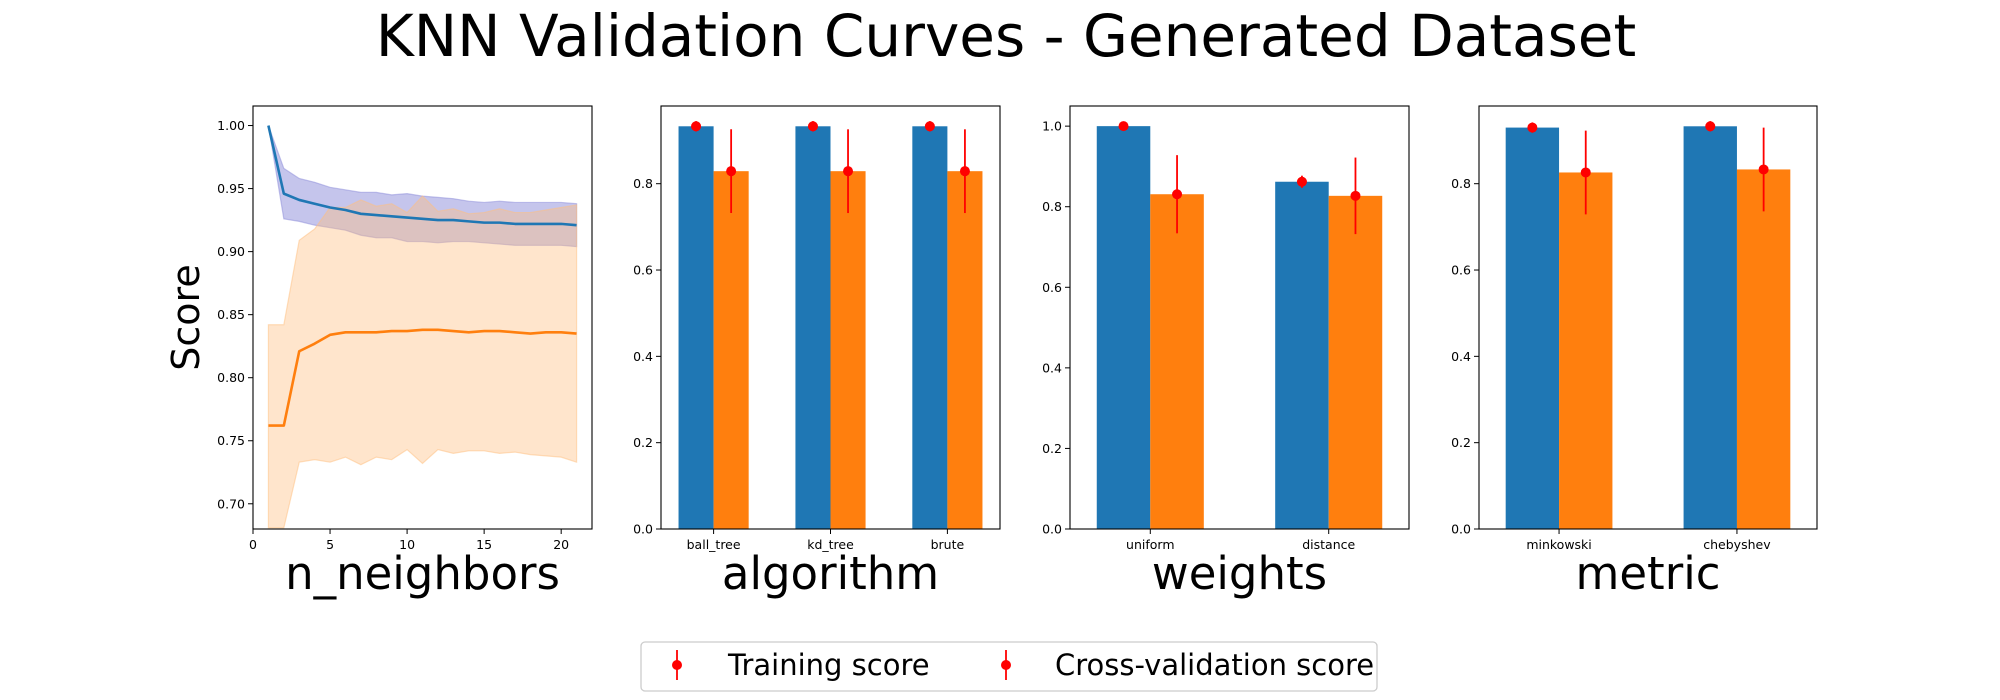  Describe the element at coordinates (1302, 355) in the screenshot. I see `bar-train-distance` at that location.